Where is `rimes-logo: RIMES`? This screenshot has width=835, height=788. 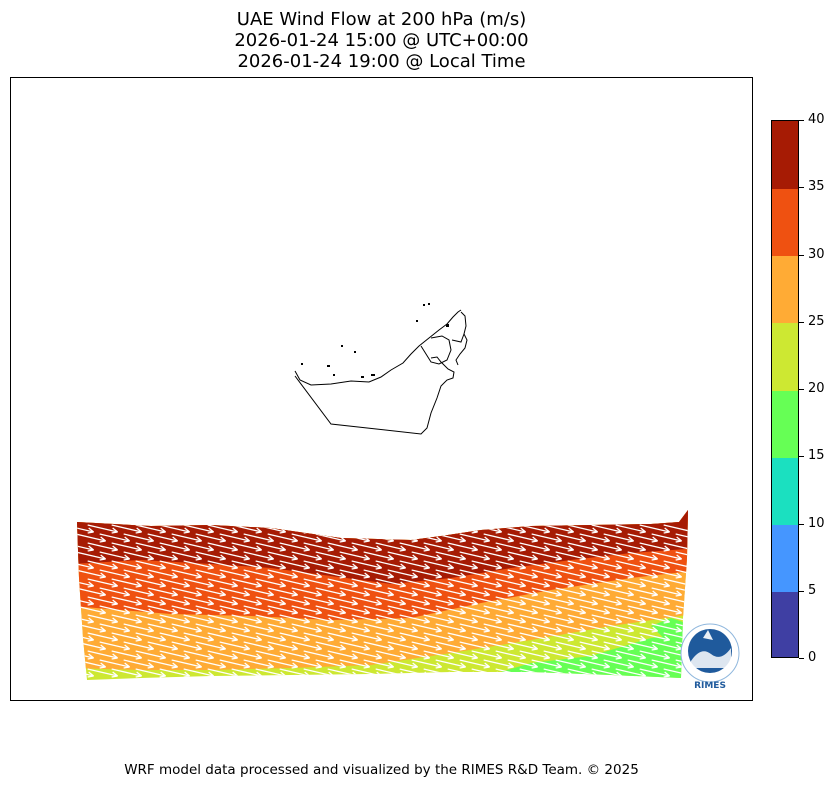
rimes-logo: RIMES is located at coordinates (710, 657).